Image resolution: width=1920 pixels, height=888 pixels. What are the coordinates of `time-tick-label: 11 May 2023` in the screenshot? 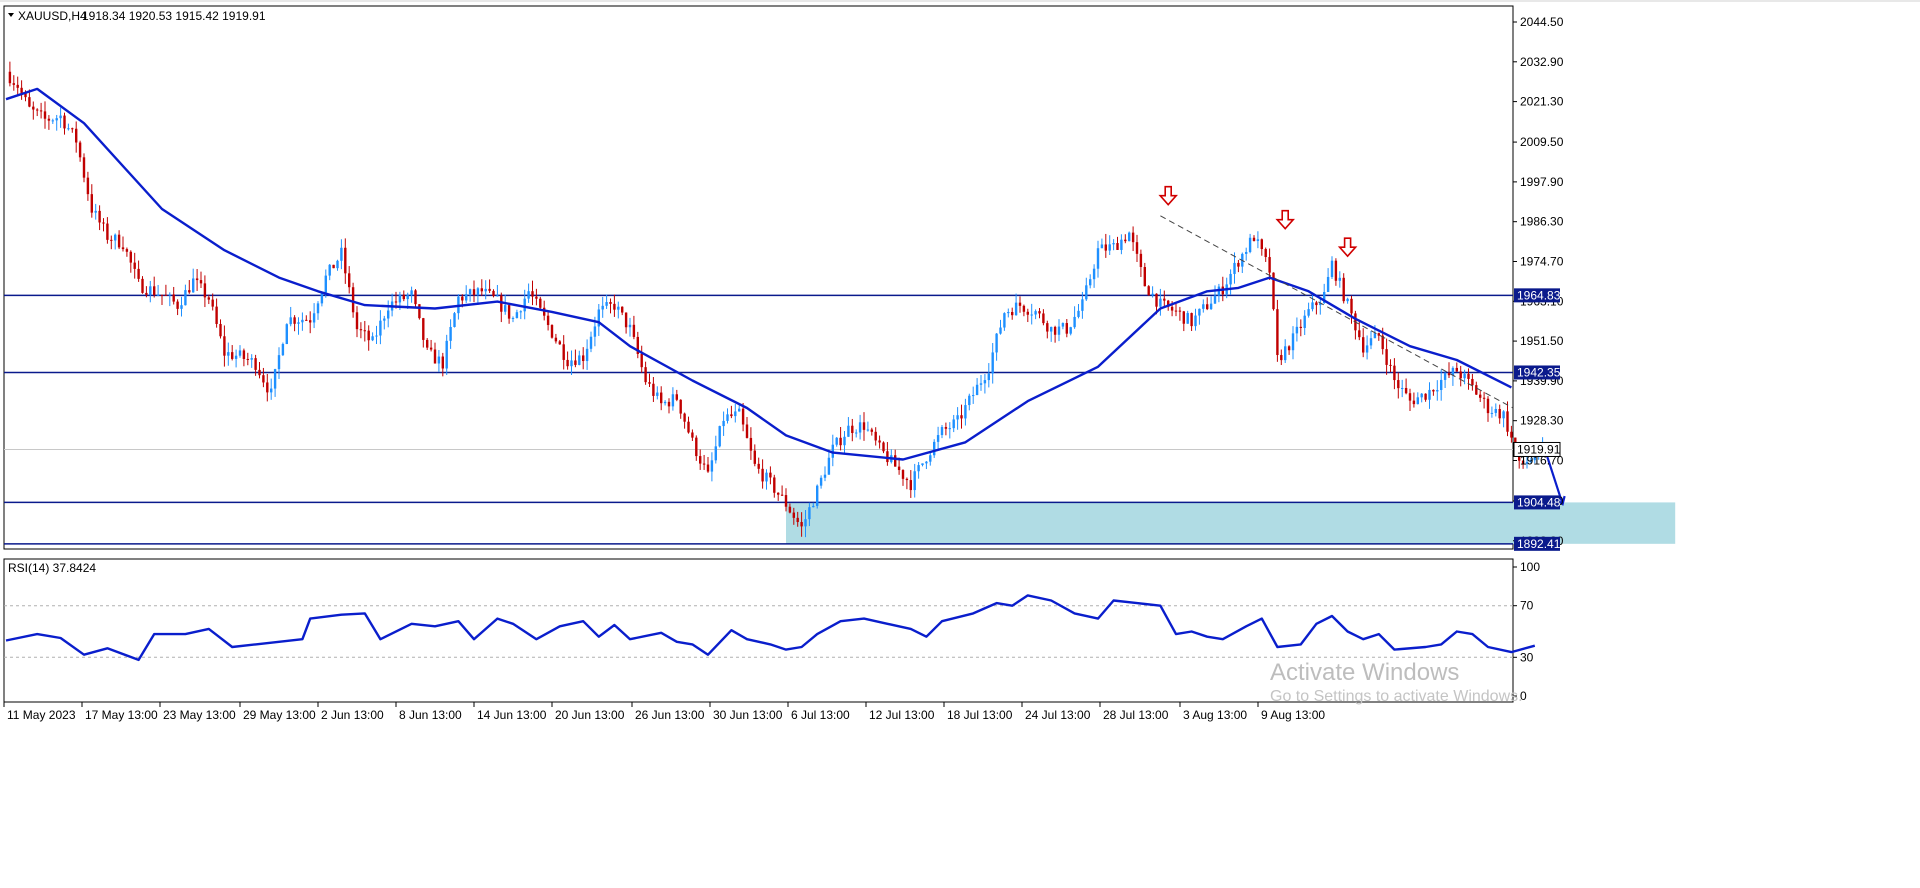 It's located at (41, 715).